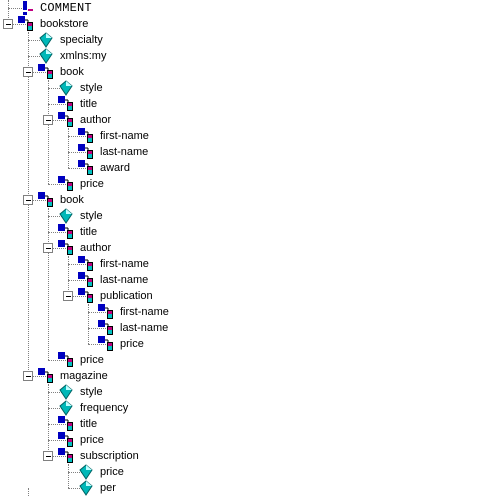  I want to click on tree-node-attribute: frequency, so click(250, 408).